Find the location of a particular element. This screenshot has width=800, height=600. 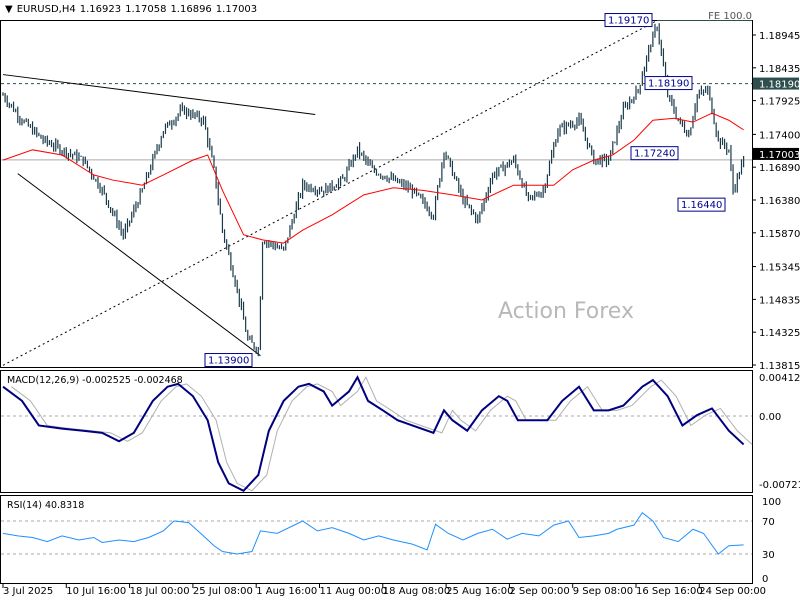

rsi-panel-frame is located at coordinates (376, 539).